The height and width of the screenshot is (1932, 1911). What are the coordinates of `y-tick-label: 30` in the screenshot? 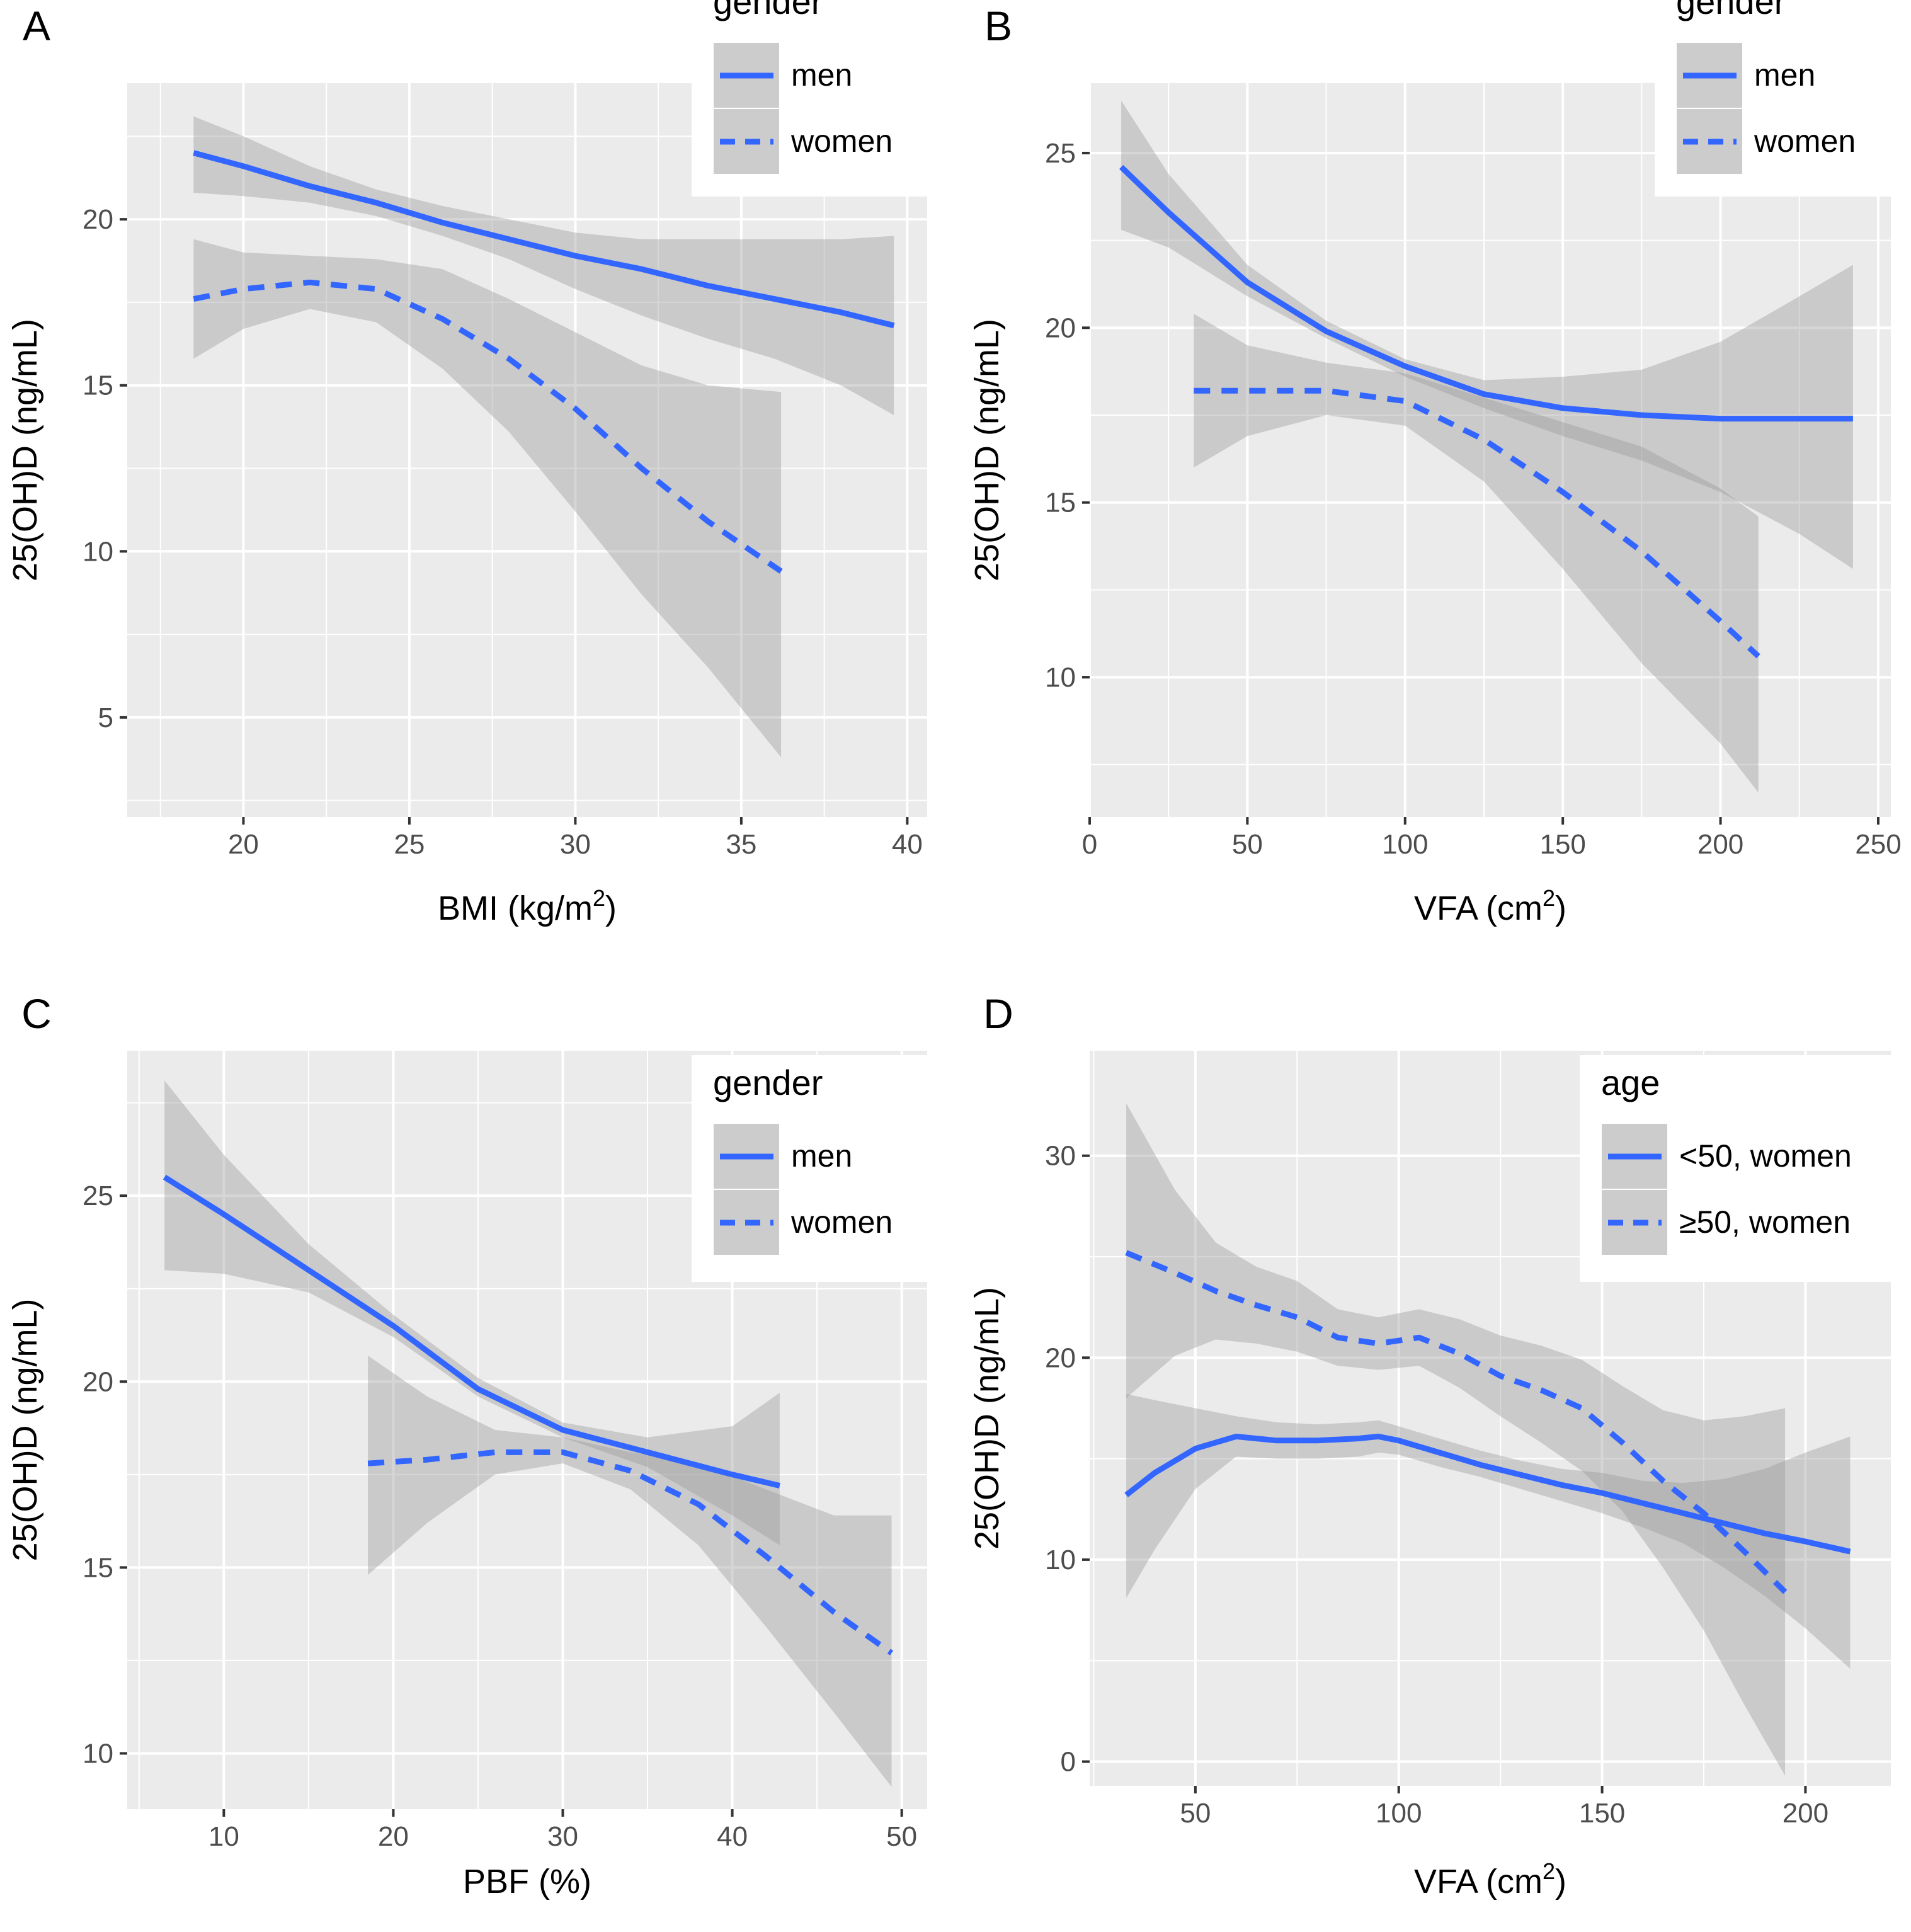 It's located at (1060, 1156).